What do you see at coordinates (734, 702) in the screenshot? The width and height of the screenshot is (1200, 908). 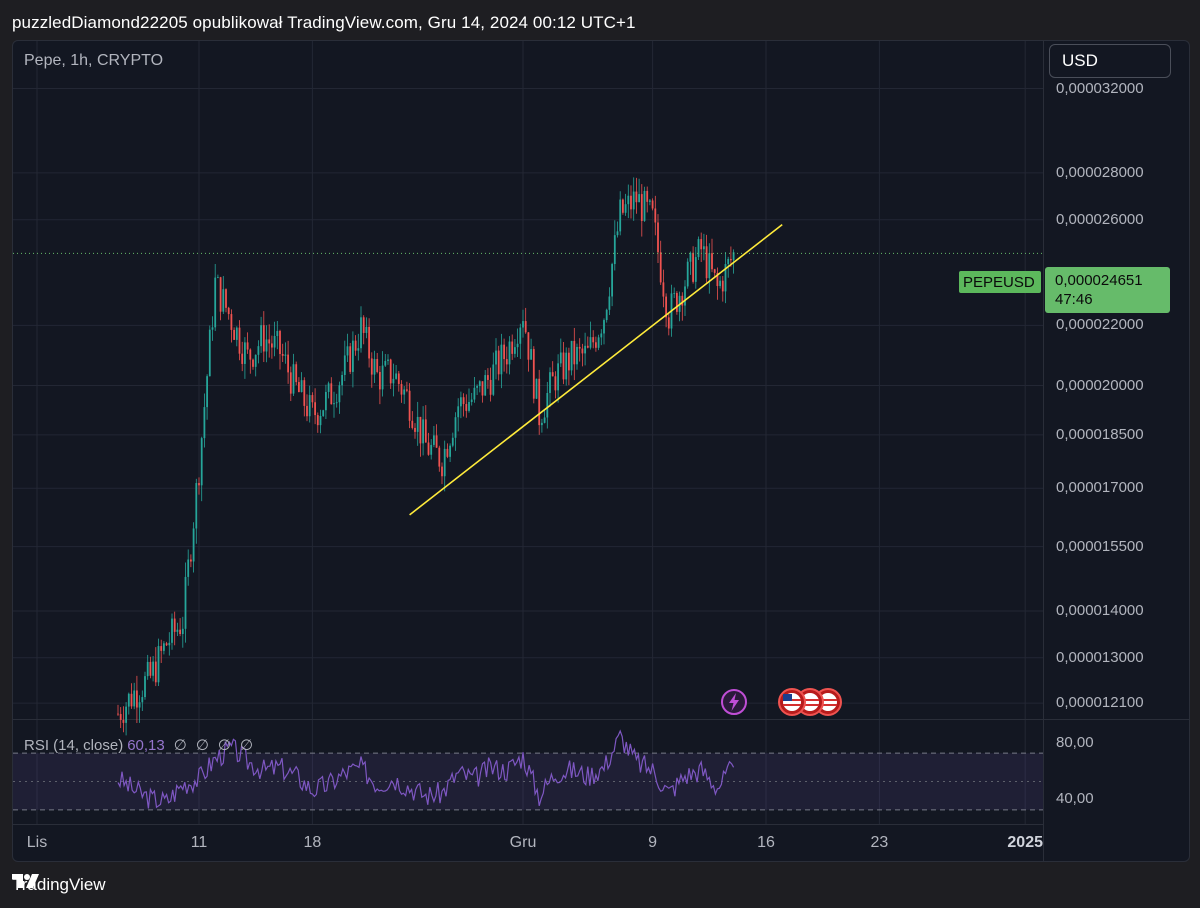 I see `lightning-icon` at bounding box center [734, 702].